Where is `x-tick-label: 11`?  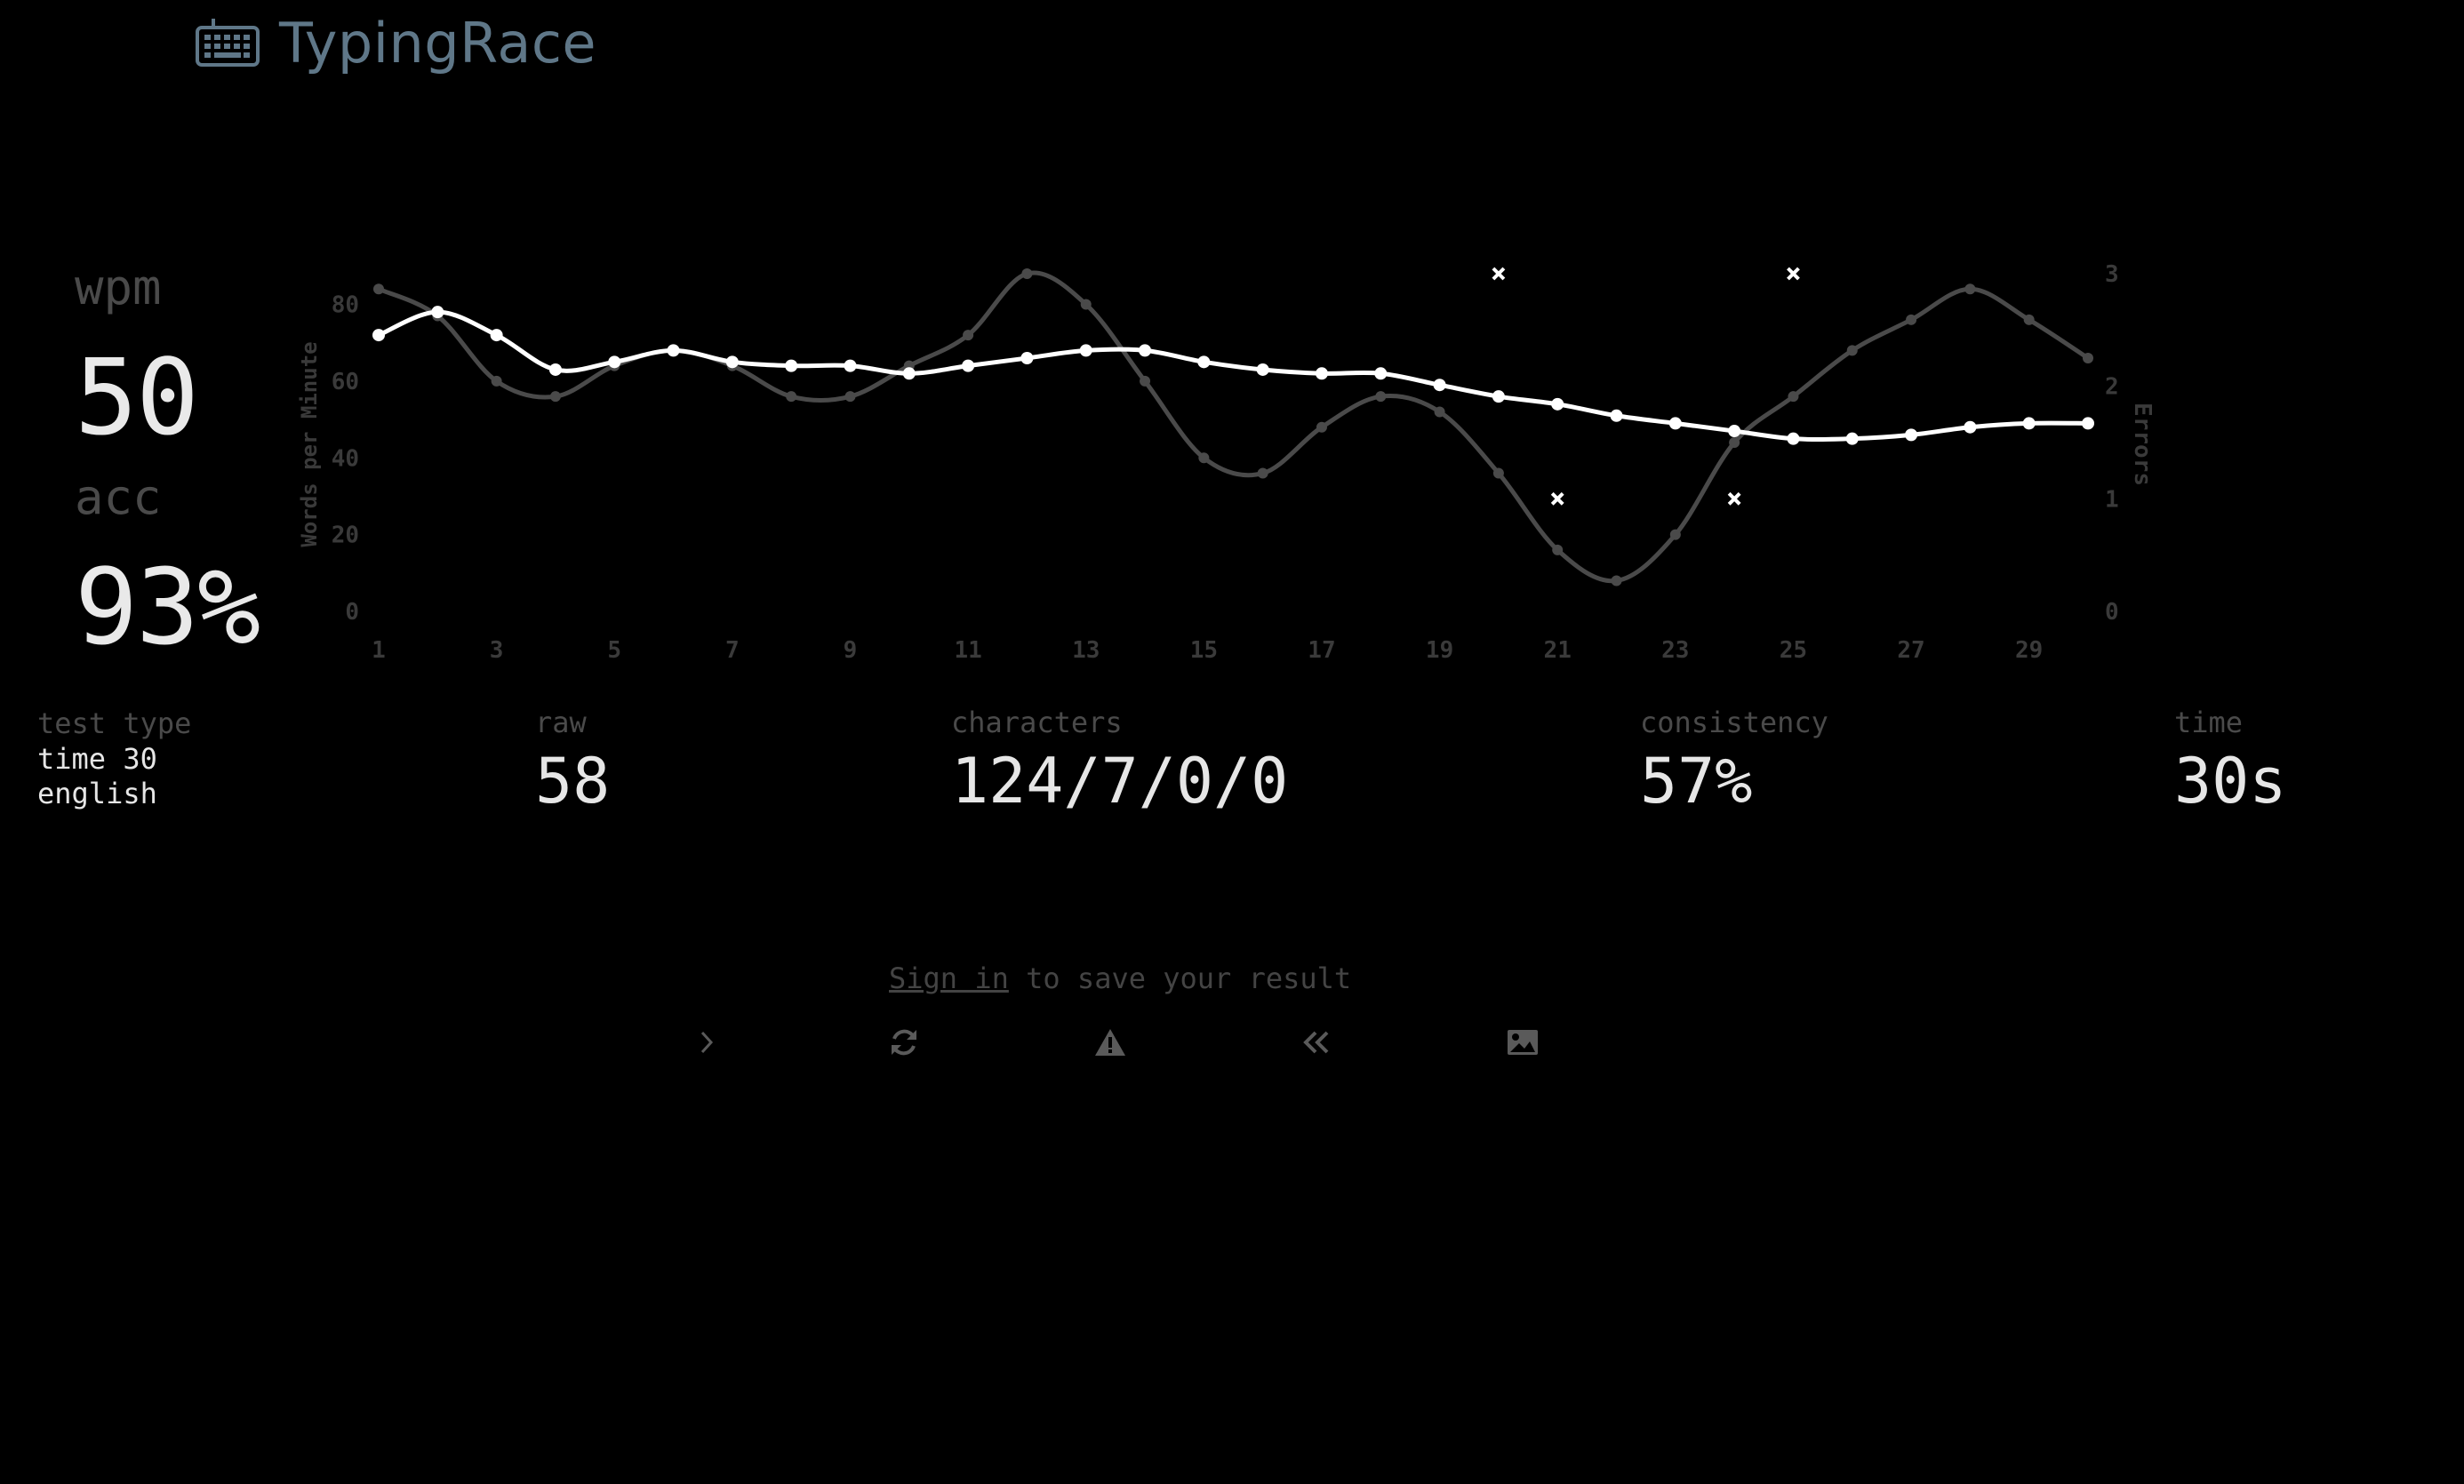 x-tick-label: 11 is located at coordinates (967, 650).